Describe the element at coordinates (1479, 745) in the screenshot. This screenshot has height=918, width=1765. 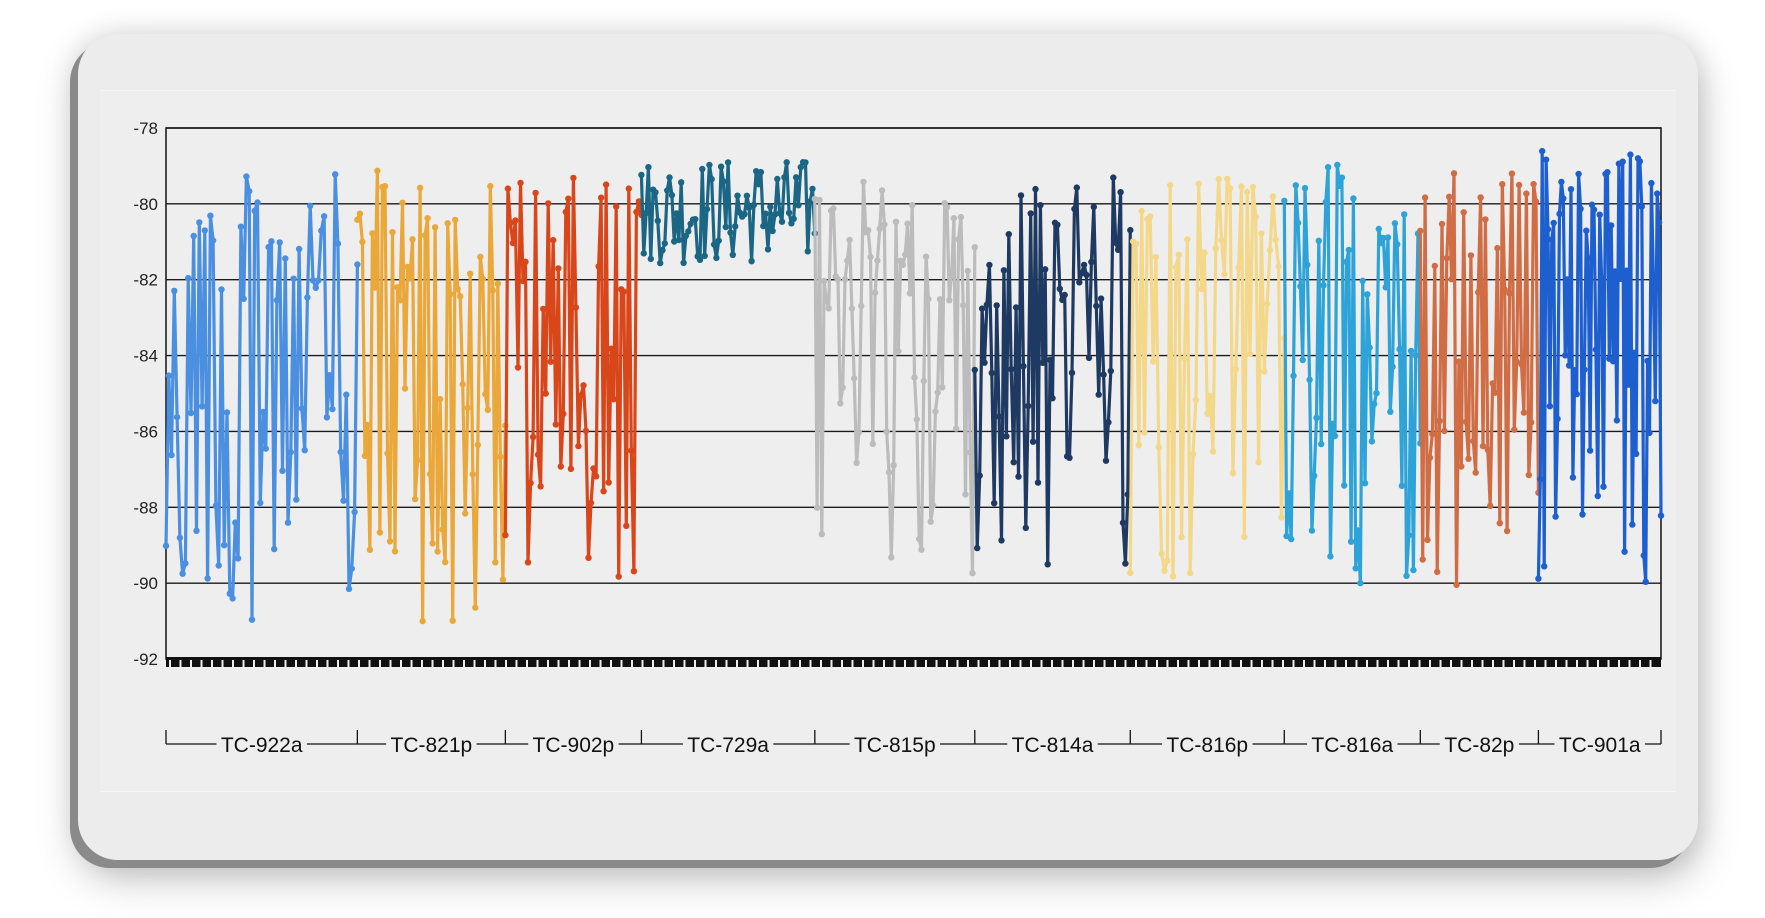
I see `category-label: TC-82p` at that location.